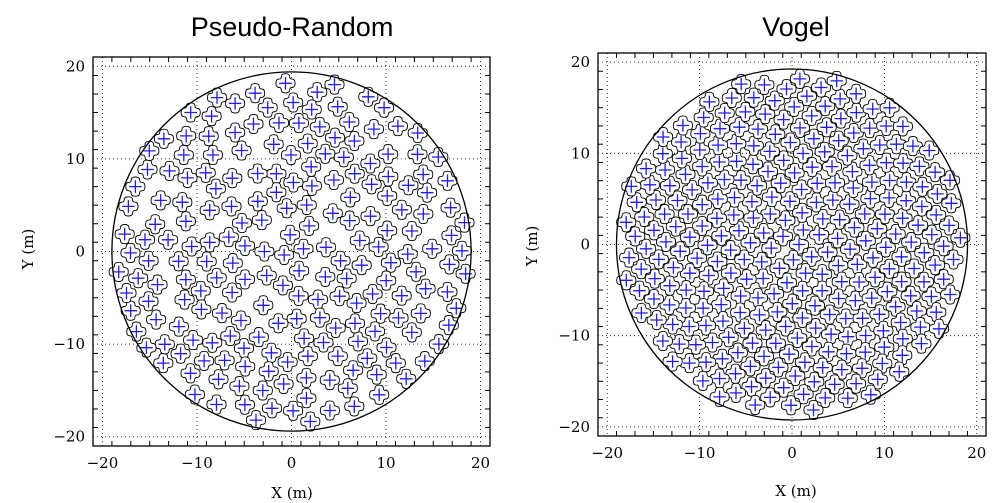 This screenshot has width=996, height=503. What do you see at coordinates (292, 27) in the screenshot?
I see `chart-title: Pseudo-Random` at bounding box center [292, 27].